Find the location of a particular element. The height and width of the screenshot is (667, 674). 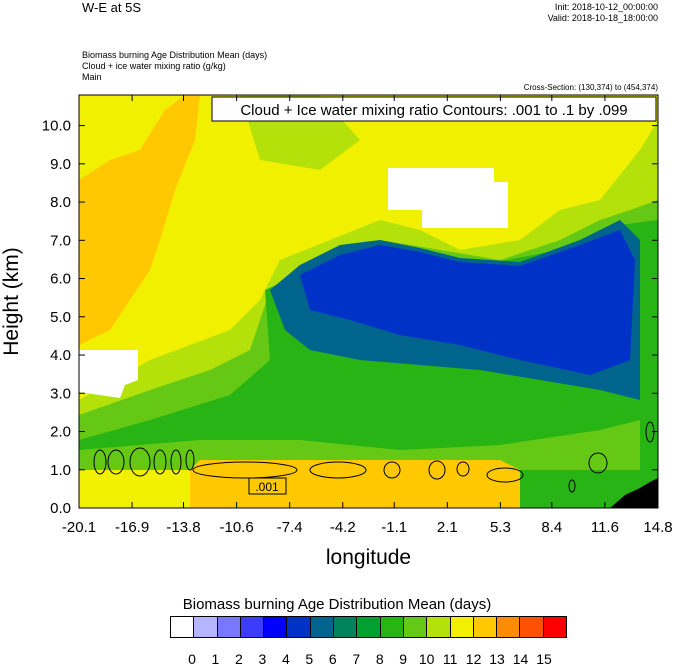

contour-label-box is located at coordinates (267, 486).